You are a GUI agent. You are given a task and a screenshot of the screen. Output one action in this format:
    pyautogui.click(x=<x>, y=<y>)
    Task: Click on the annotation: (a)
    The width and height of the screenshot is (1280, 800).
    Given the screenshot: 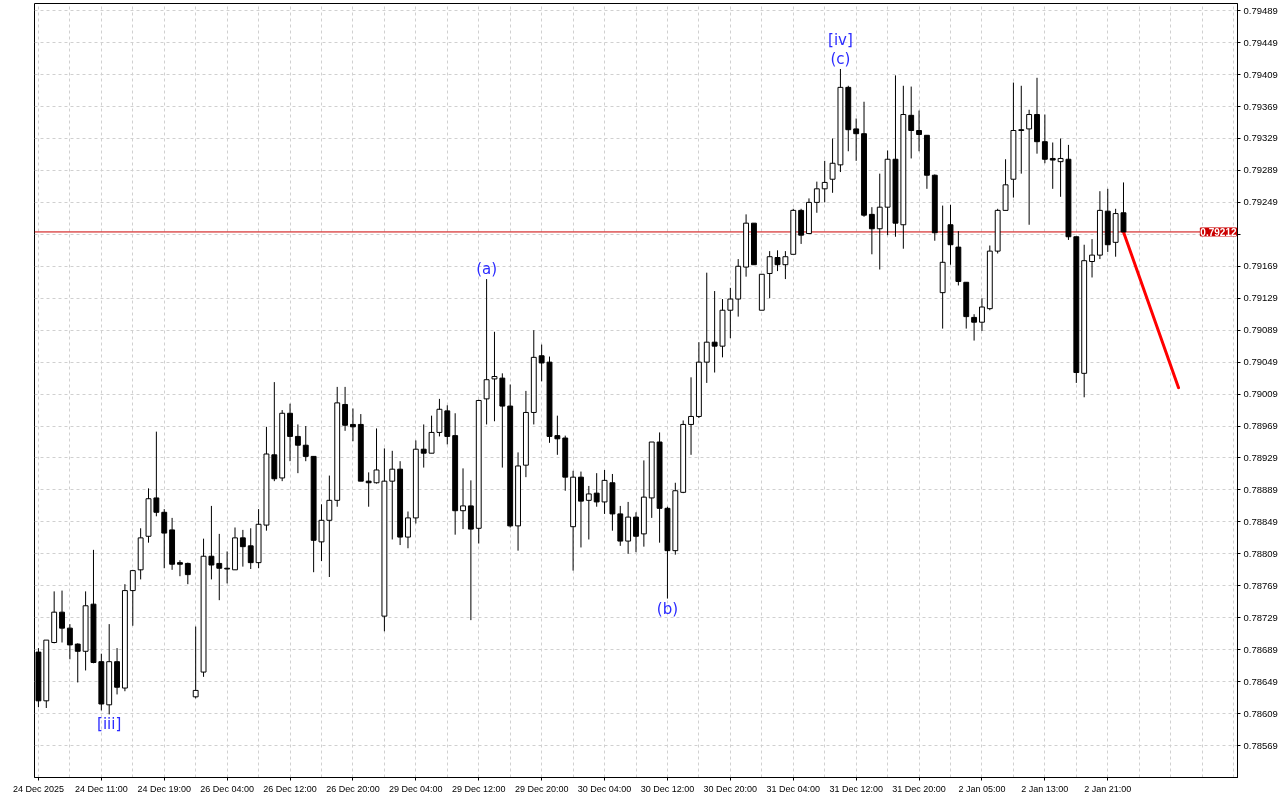 What is the action you would take?
    pyautogui.click(x=487, y=269)
    